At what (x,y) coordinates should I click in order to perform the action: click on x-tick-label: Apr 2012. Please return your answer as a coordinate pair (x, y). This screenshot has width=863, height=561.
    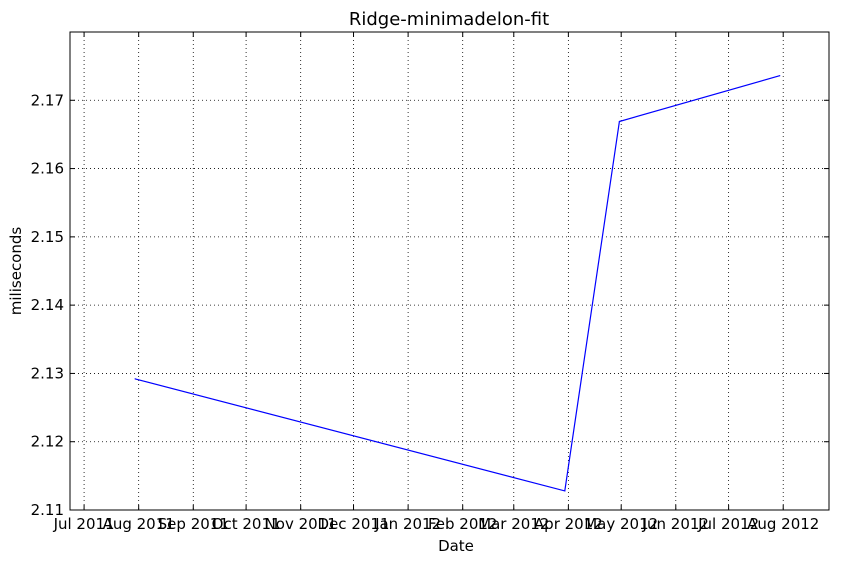
    Looking at the image, I should click on (568, 524).